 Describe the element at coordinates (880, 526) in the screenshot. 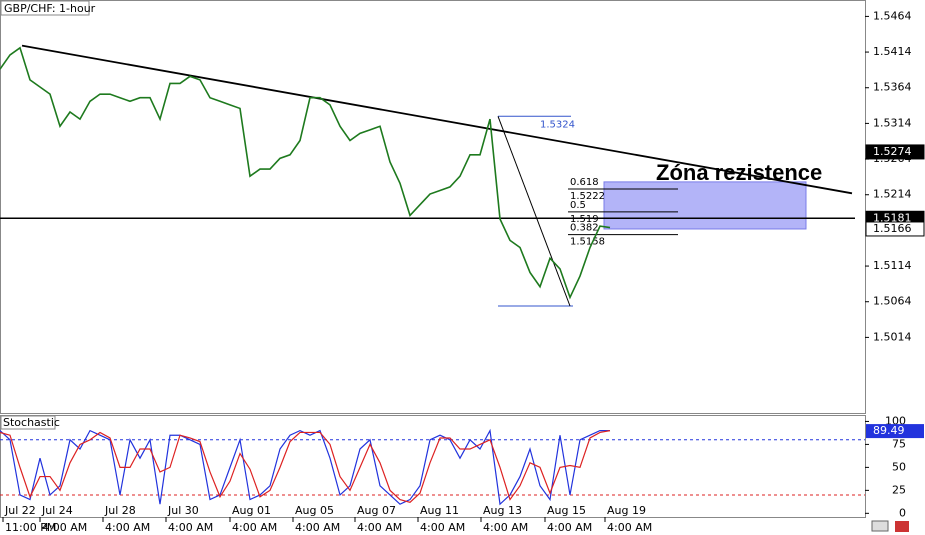

I see `scroll-button` at that location.